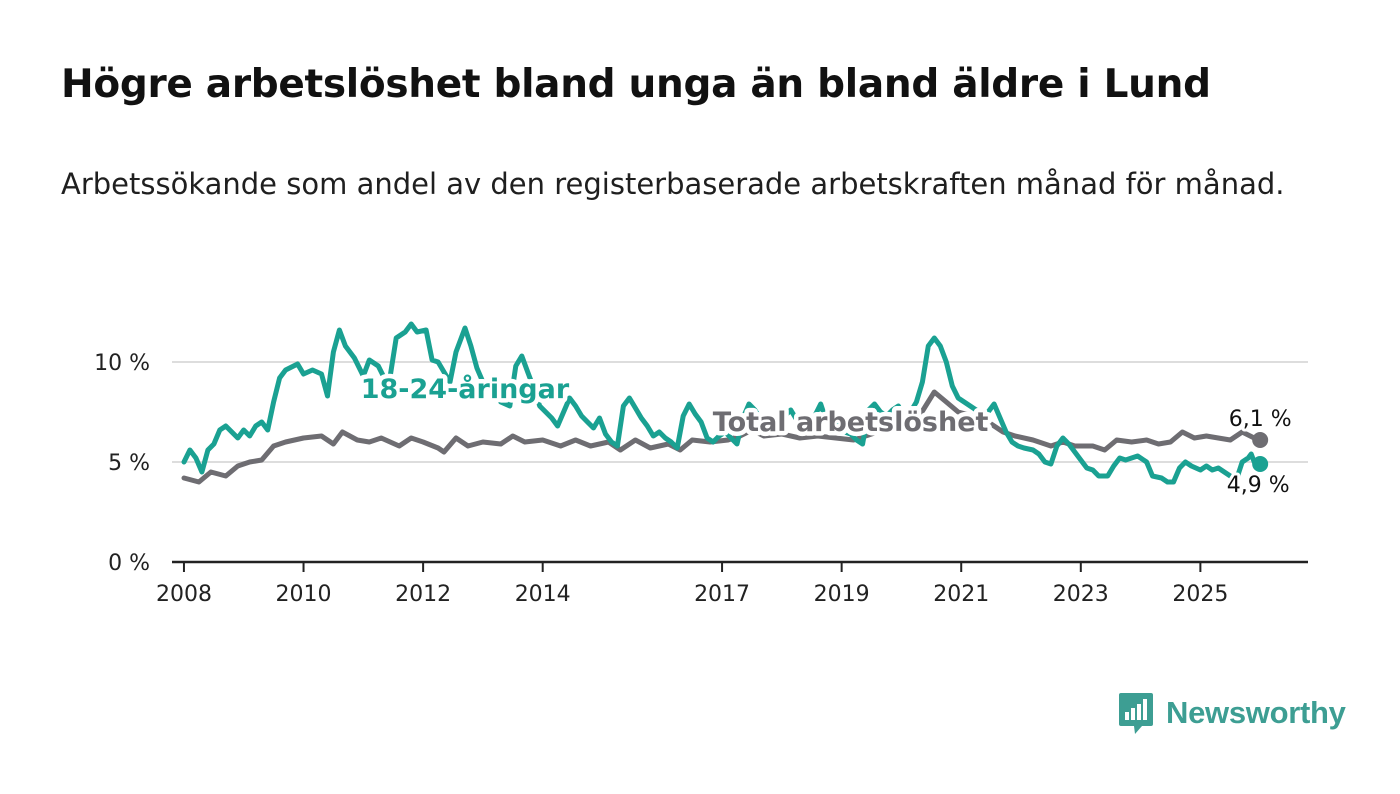 The image size is (1400, 794). Describe the element at coordinates (1260, 464) in the screenshot. I see `youth-end-marker` at that location.